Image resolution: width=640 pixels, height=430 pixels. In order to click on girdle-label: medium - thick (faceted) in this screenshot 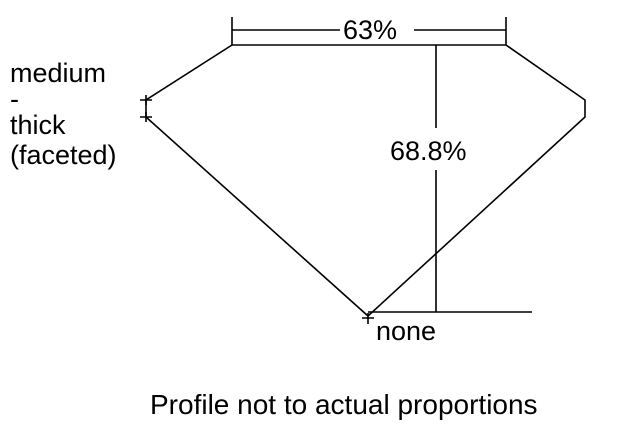, I will do `click(63, 114)`.